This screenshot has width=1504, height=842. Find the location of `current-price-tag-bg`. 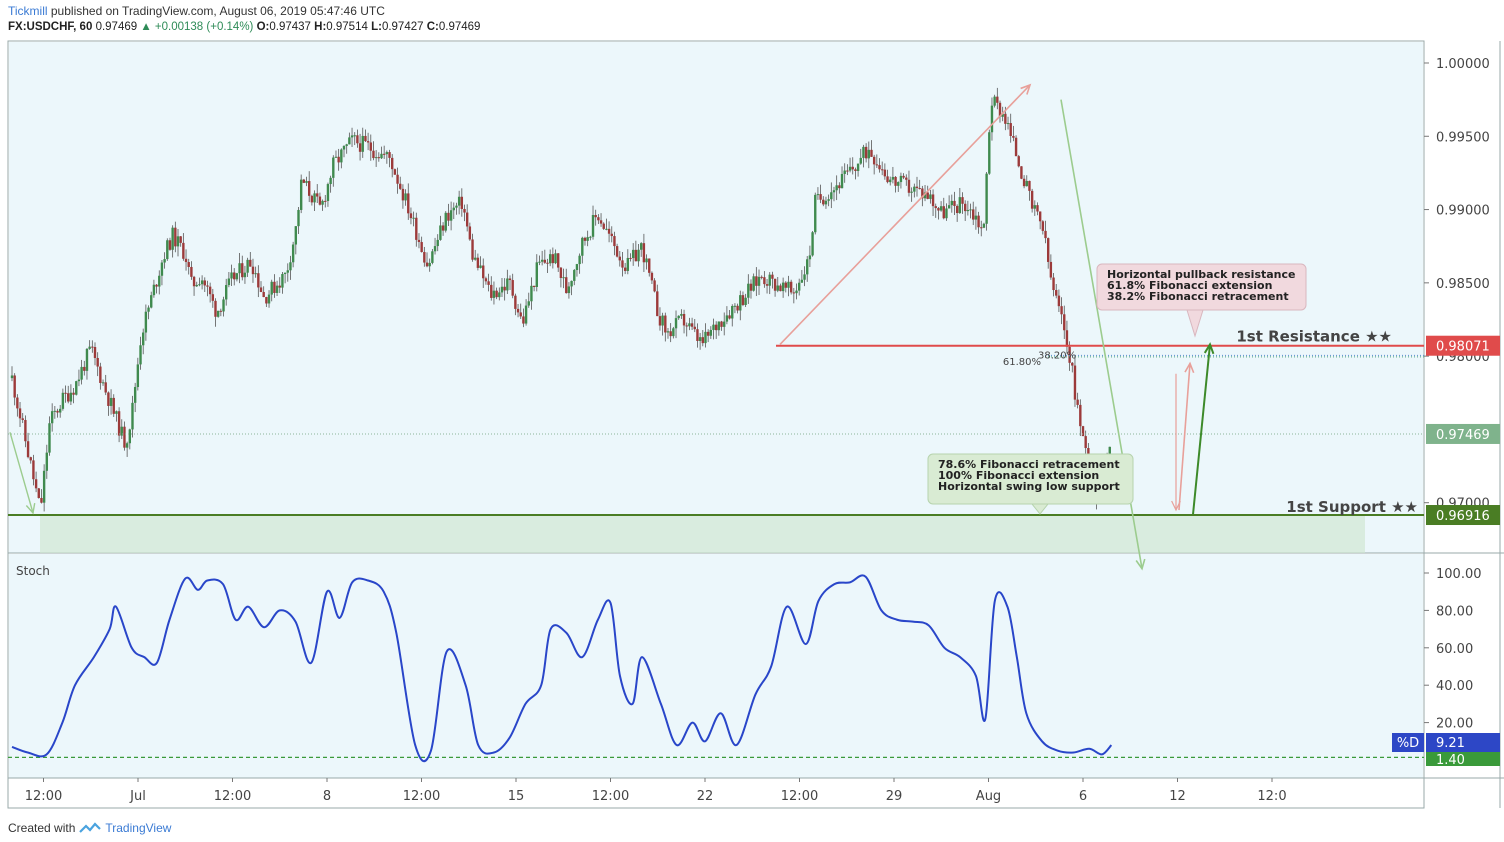

current-price-tag-bg is located at coordinates (1463, 433).